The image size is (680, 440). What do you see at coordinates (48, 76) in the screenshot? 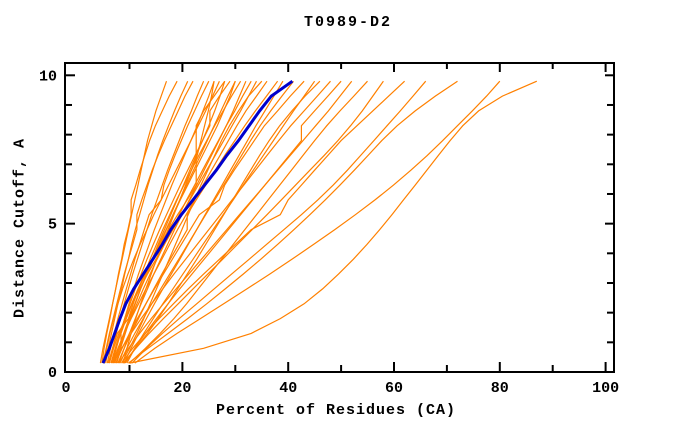
I see `y-tick-label: 10` at bounding box center [48, 76].